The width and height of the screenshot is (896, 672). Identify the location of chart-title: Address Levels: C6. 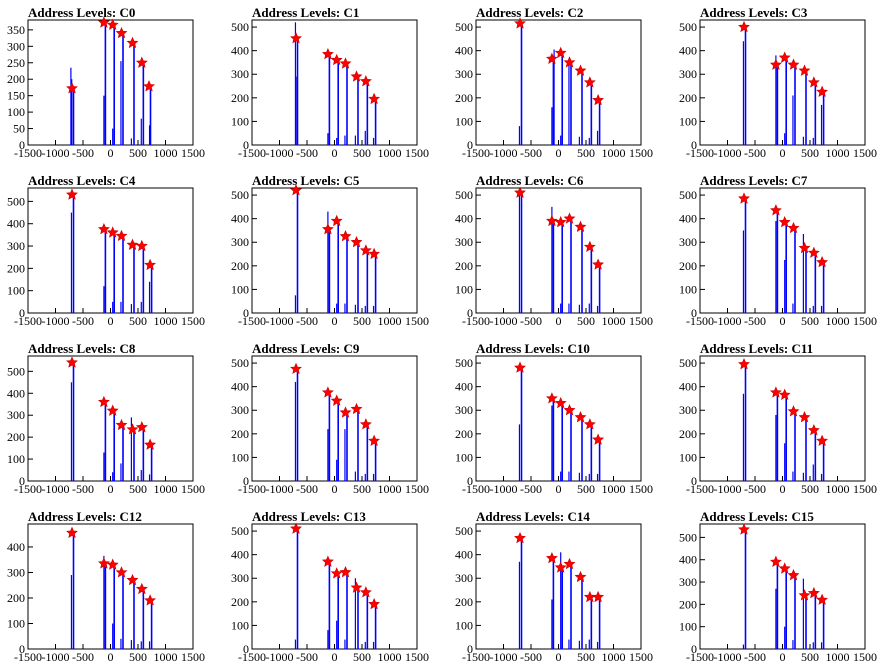
(530, 180).